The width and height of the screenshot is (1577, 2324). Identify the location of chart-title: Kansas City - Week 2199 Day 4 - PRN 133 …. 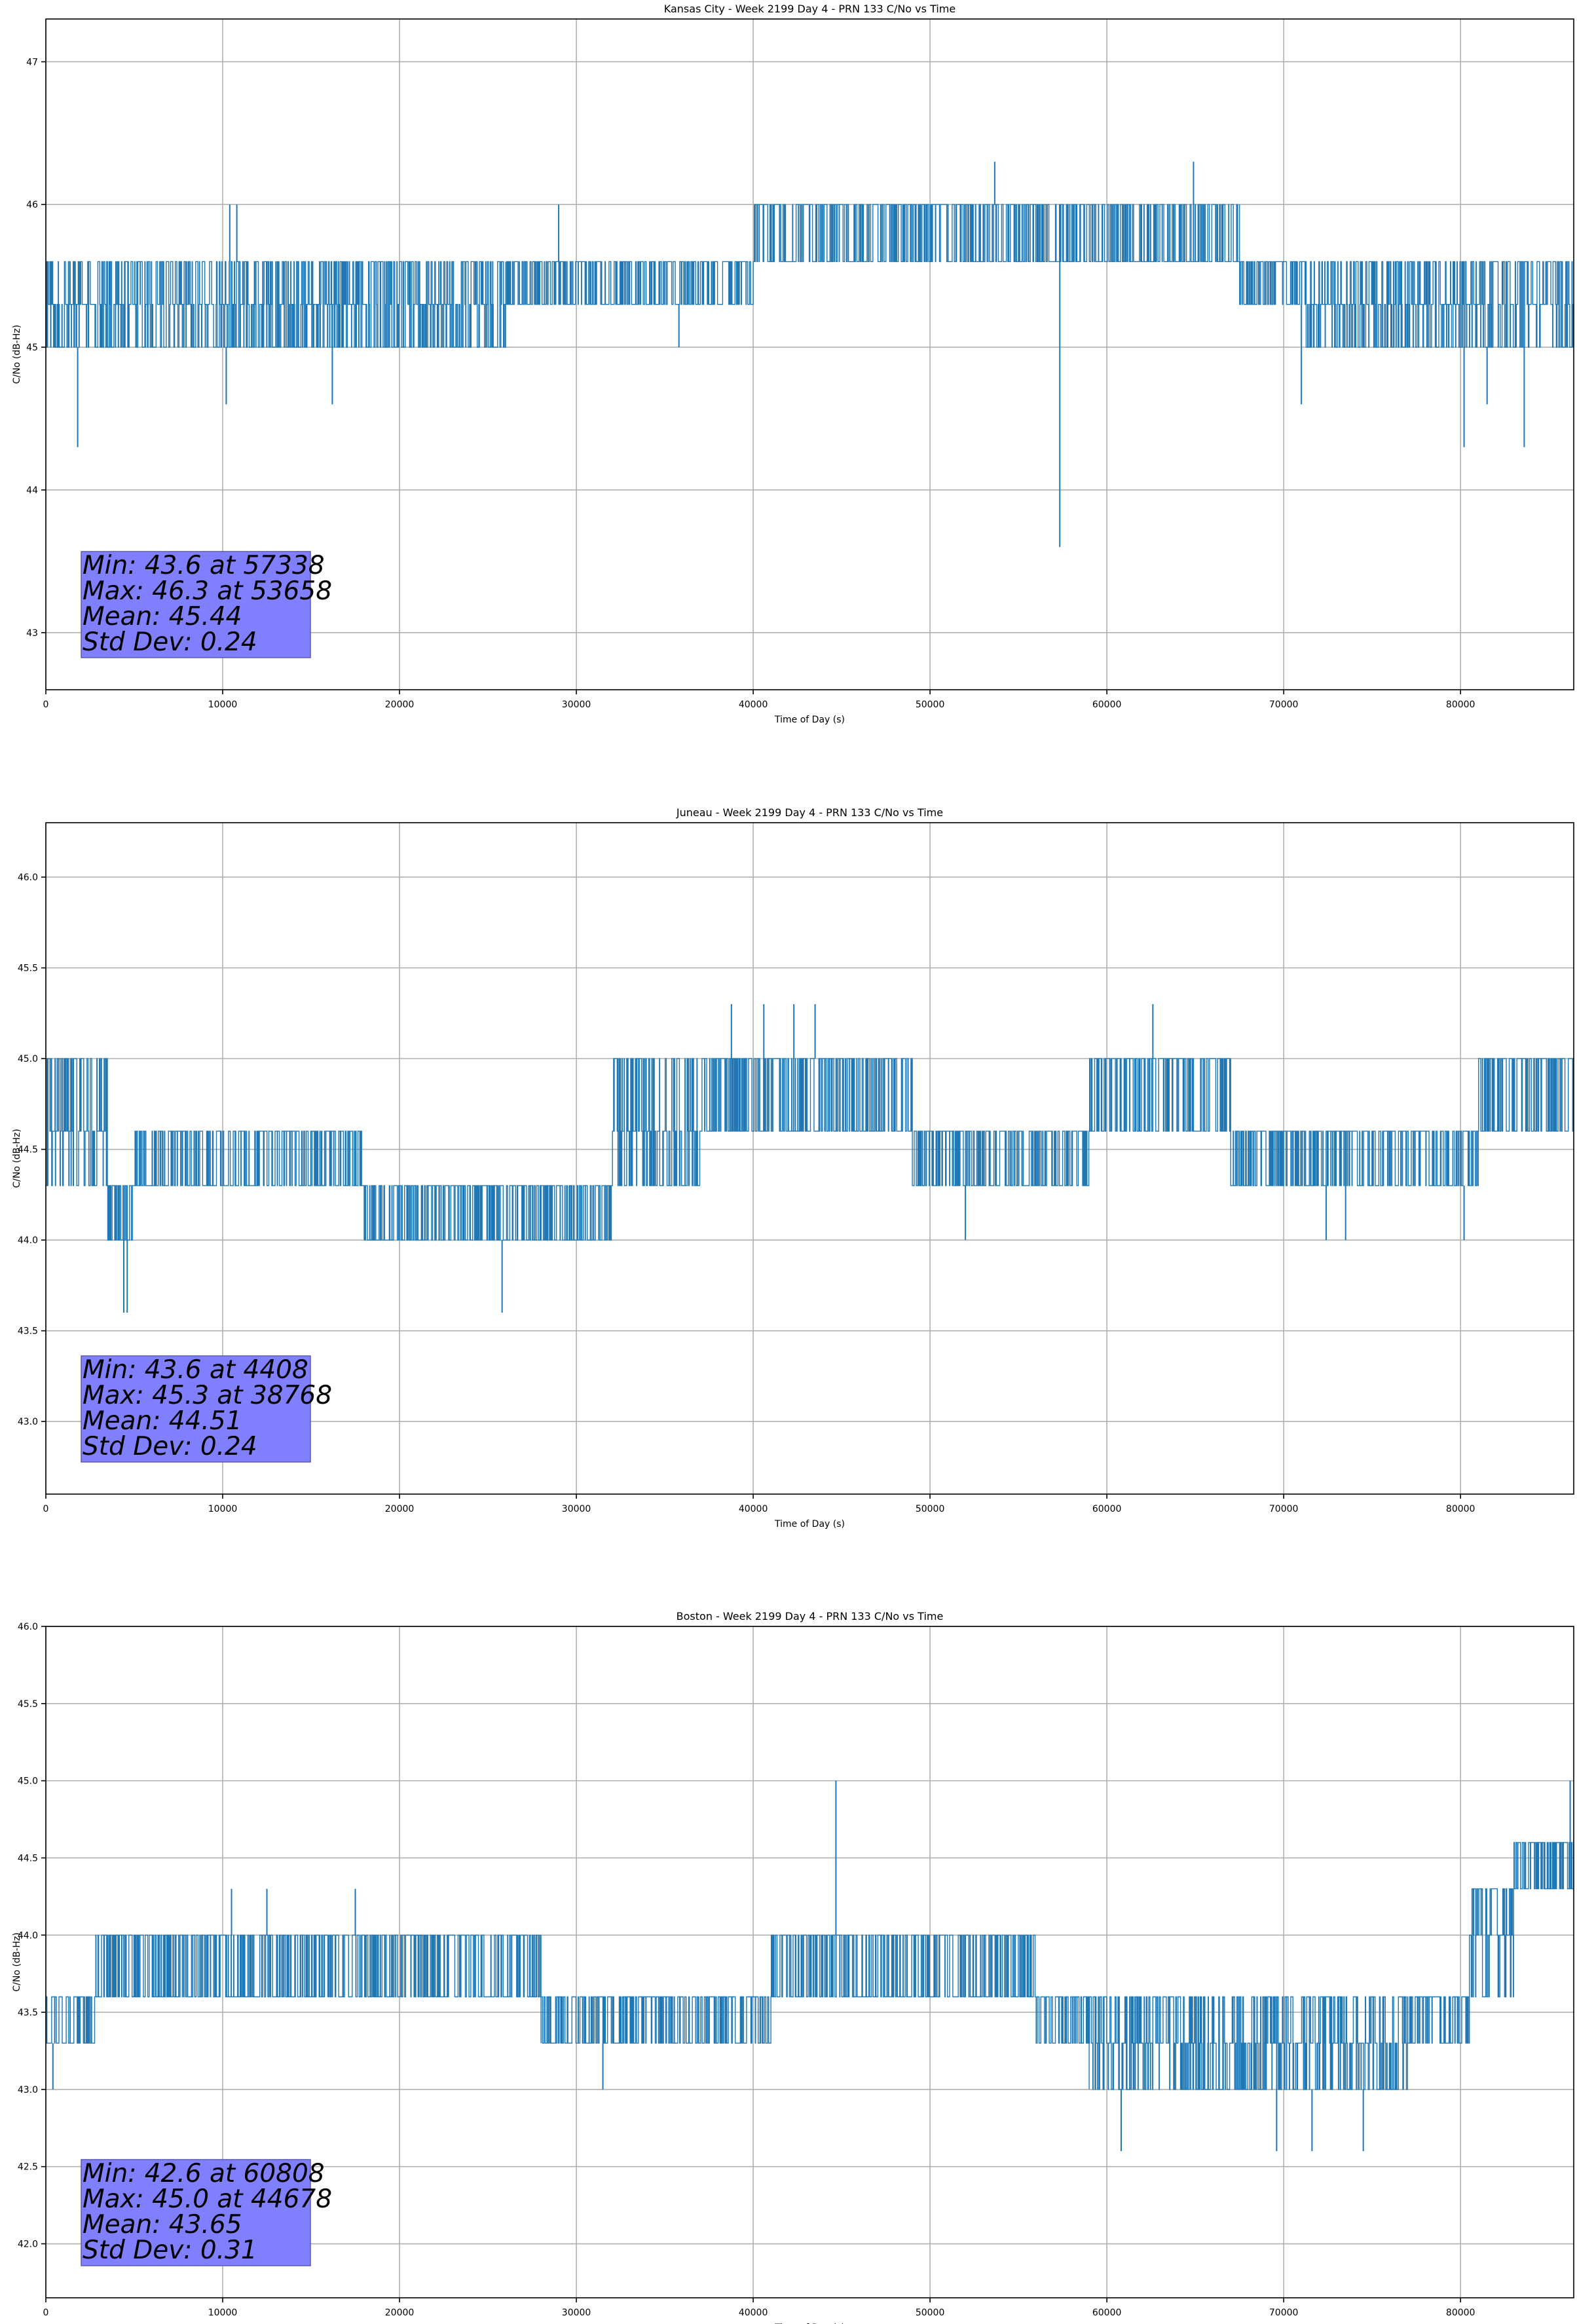
(809, 9).